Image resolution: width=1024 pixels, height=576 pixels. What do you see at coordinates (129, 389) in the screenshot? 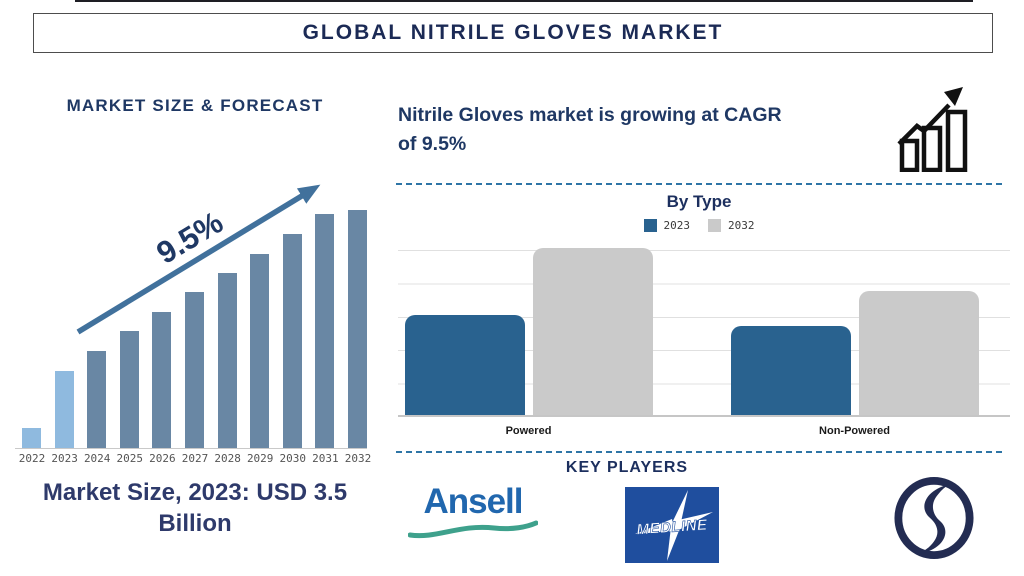
I see `forecast-bar-2025` at bounding box center [129, 389].